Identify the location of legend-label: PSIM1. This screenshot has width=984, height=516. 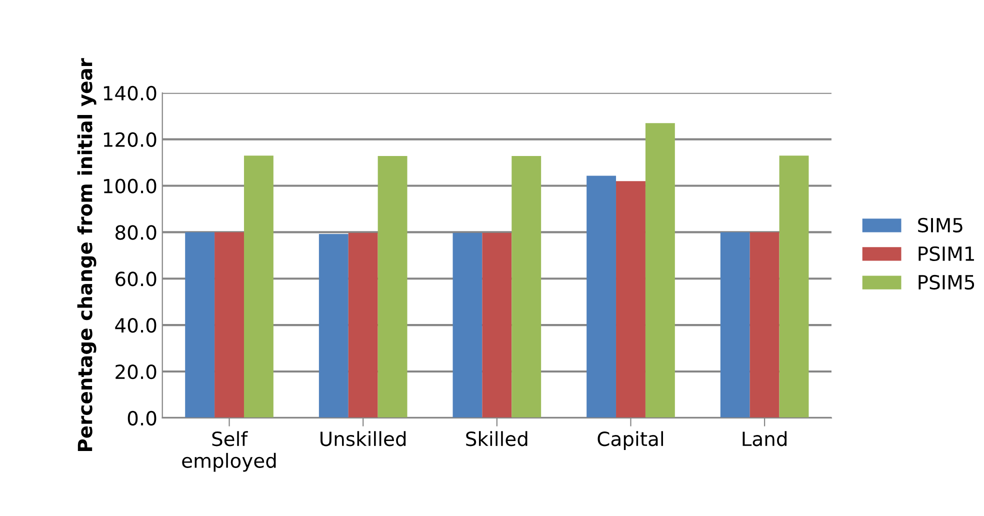
(946, 254).